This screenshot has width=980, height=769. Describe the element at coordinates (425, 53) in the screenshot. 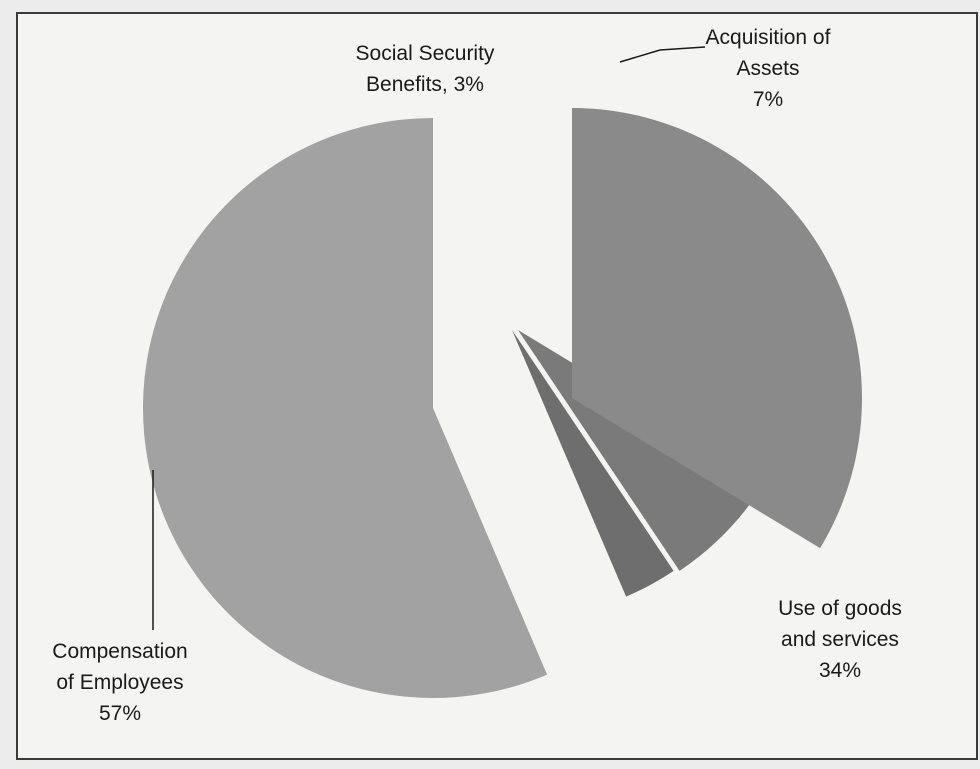

I see `slice-label-line: Social Security` at that location.